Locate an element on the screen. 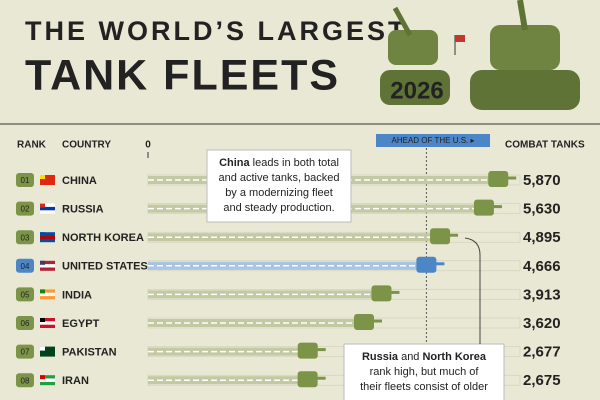 This screenshot has height=400, width=600. country-header: COUNTRY is located at coordinates (86, 145).